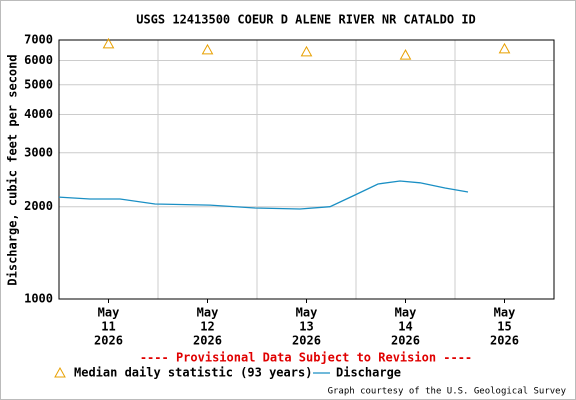 This screenshot has width=576, height=400. What do you see at coordinates (38, 206) in the screenshot?
I see `y-tick-label: 2000` at bounding box center [38, 206].